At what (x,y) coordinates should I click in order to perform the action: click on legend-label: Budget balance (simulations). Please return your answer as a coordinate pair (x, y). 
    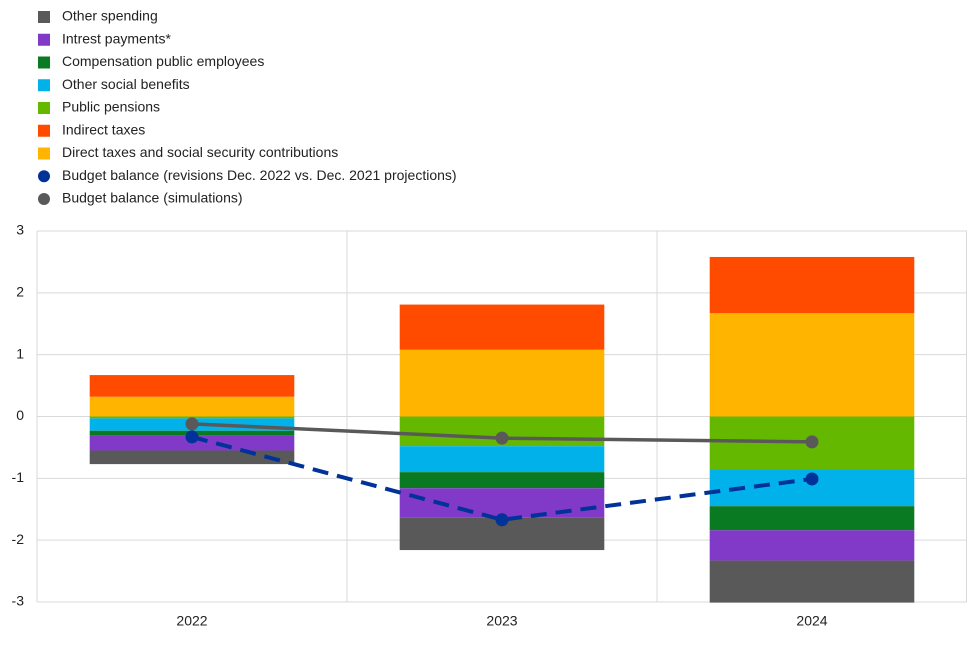
    Looking at the image, I should click on (152, 198).